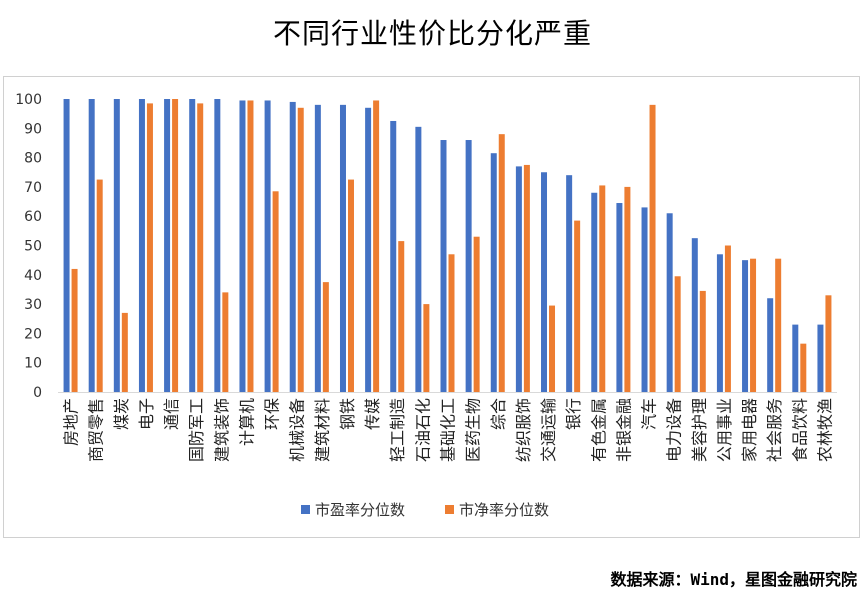  What do you see at coordinates (33, 129) in the screenshot?
I see `y-tick-label: 90` at bounding box center [33, 129].